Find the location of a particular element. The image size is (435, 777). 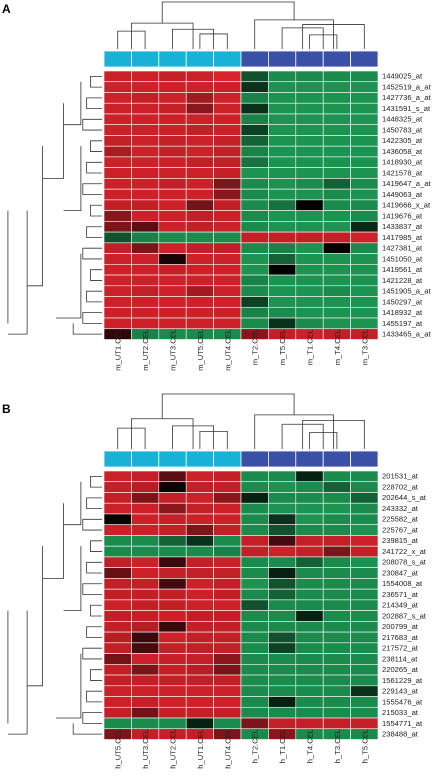

column-label: h_T2.CEL is located at coordinates (255, 746).